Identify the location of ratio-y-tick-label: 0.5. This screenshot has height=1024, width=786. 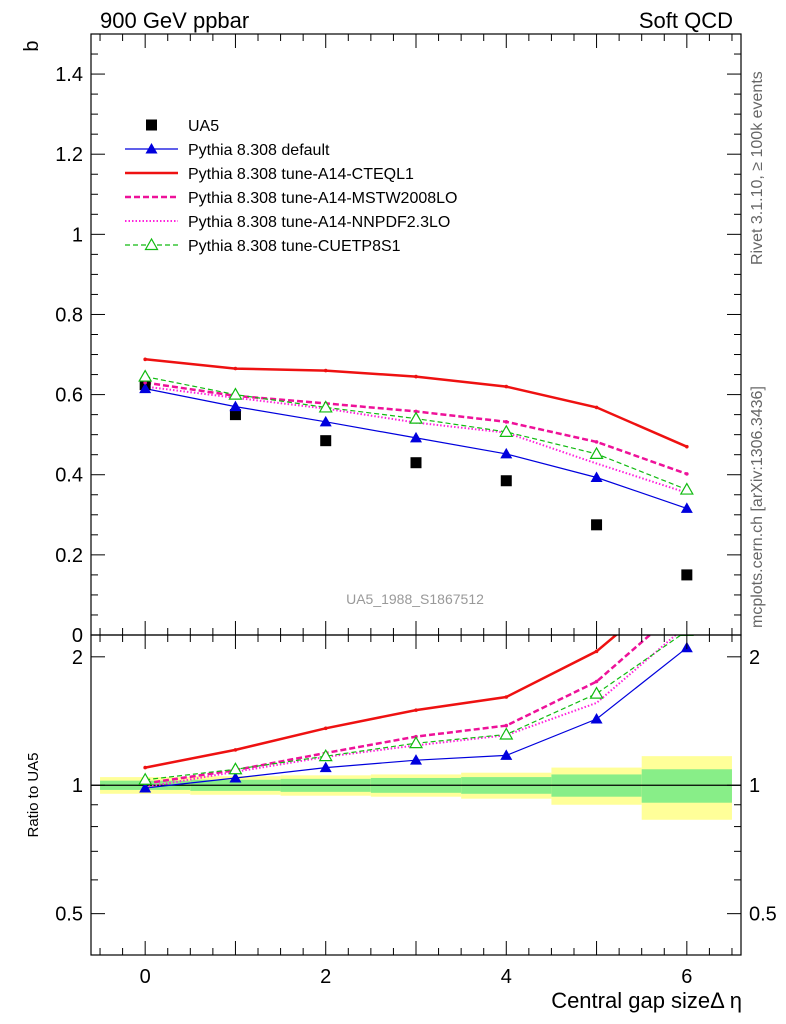
(69, 915).